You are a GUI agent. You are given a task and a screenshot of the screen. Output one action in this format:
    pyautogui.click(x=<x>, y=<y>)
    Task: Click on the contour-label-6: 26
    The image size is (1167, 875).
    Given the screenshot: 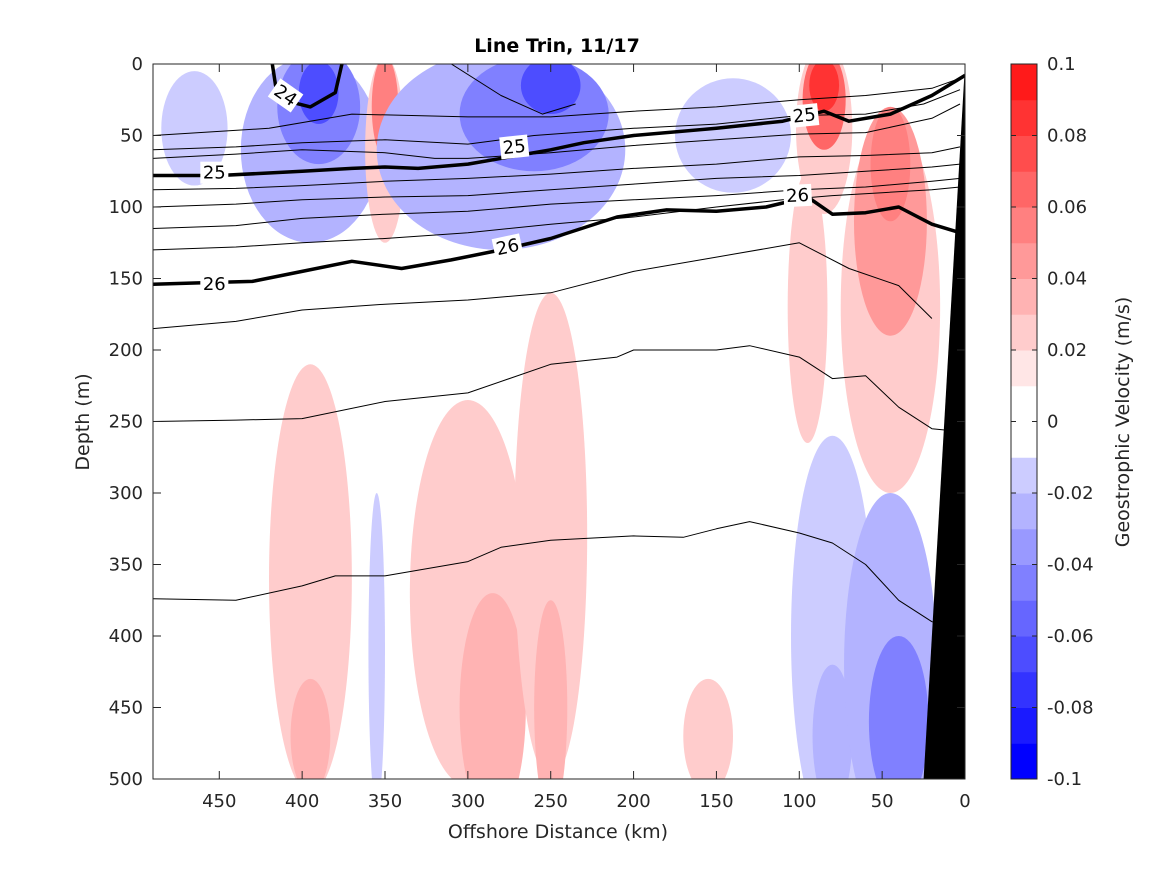 What is the action you would take?
    pyautogui.click(x=798, y=196)
    